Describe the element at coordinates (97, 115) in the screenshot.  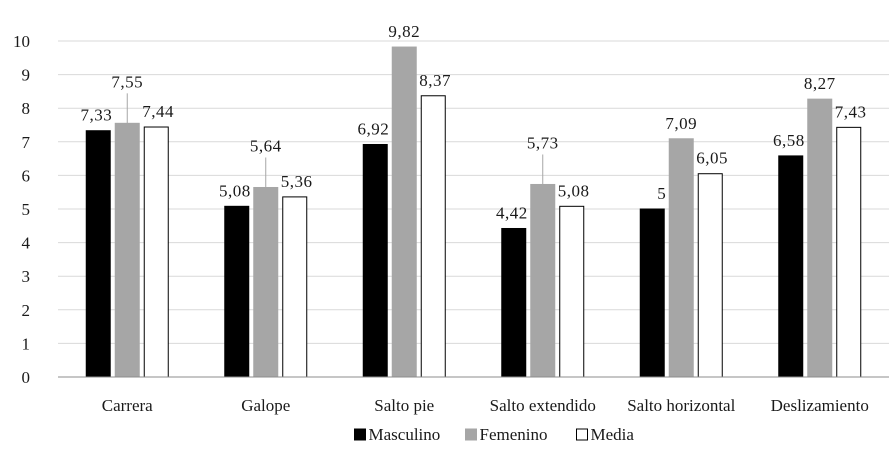
I see `data-label-masculino: 7,33` at that location.